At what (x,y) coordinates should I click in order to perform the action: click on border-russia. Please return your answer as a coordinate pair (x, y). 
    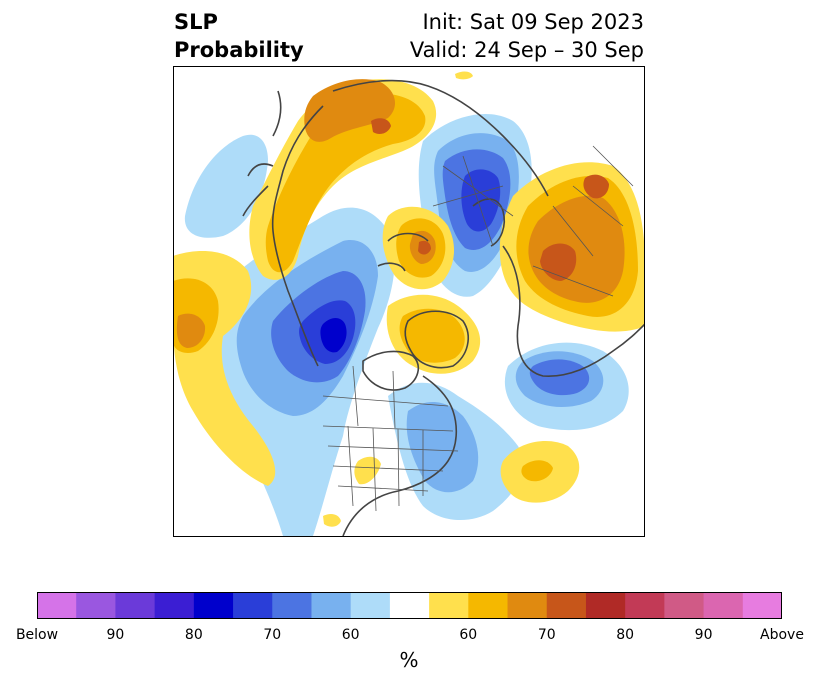
    Looking at the image, I should click on (473, 201).